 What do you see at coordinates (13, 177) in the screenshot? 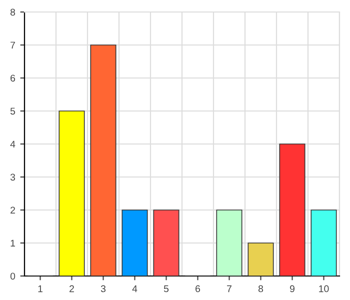
I see `y-tick-label: 3` at bounding box center [13, 177].